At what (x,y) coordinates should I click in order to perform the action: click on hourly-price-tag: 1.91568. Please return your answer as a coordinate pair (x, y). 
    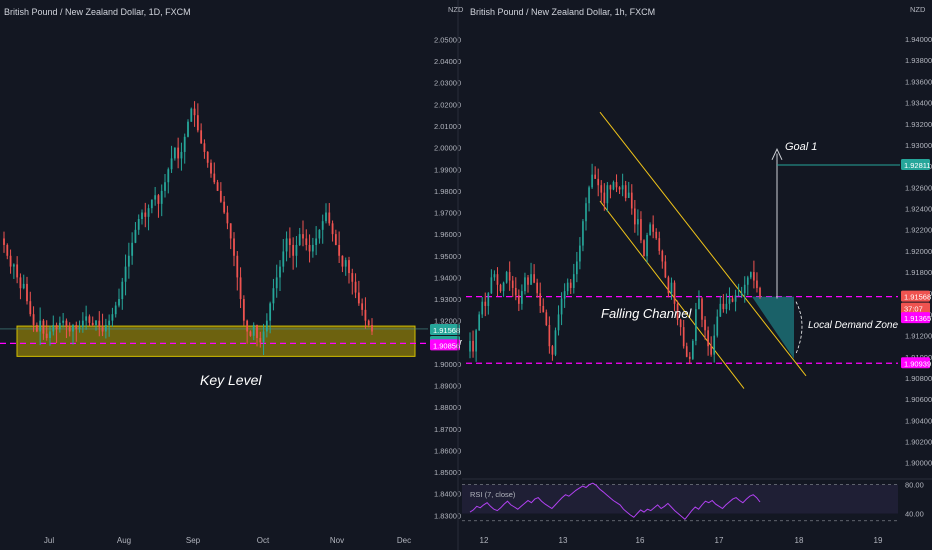
    Looking at the image, I should click on (917, 297).